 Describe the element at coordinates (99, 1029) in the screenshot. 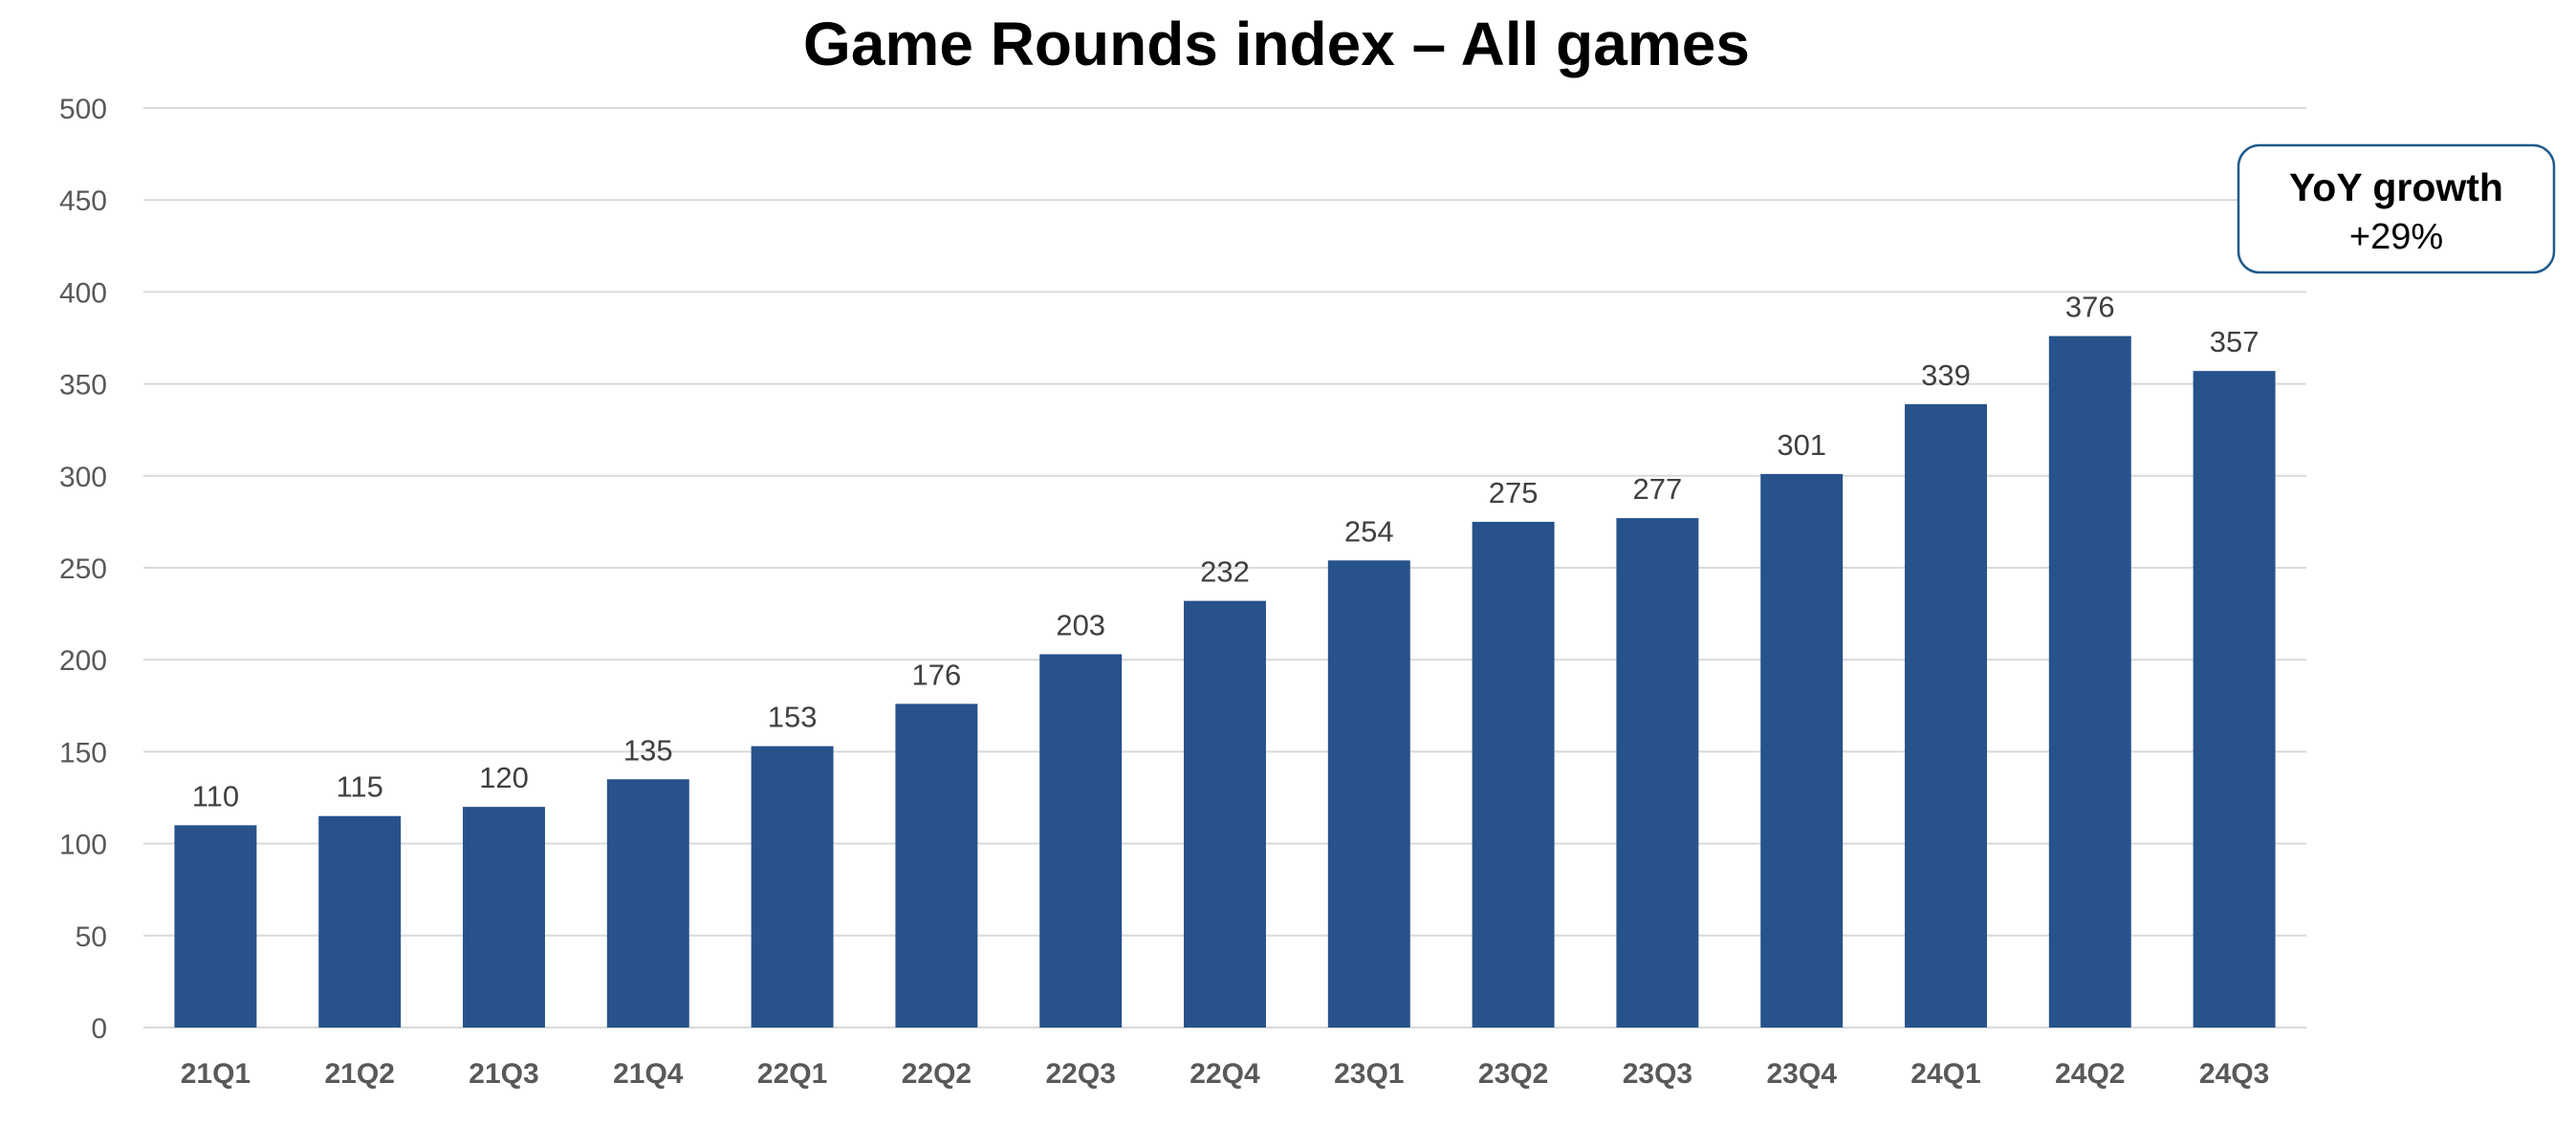

I see `y-tick-label: 0` at that location.